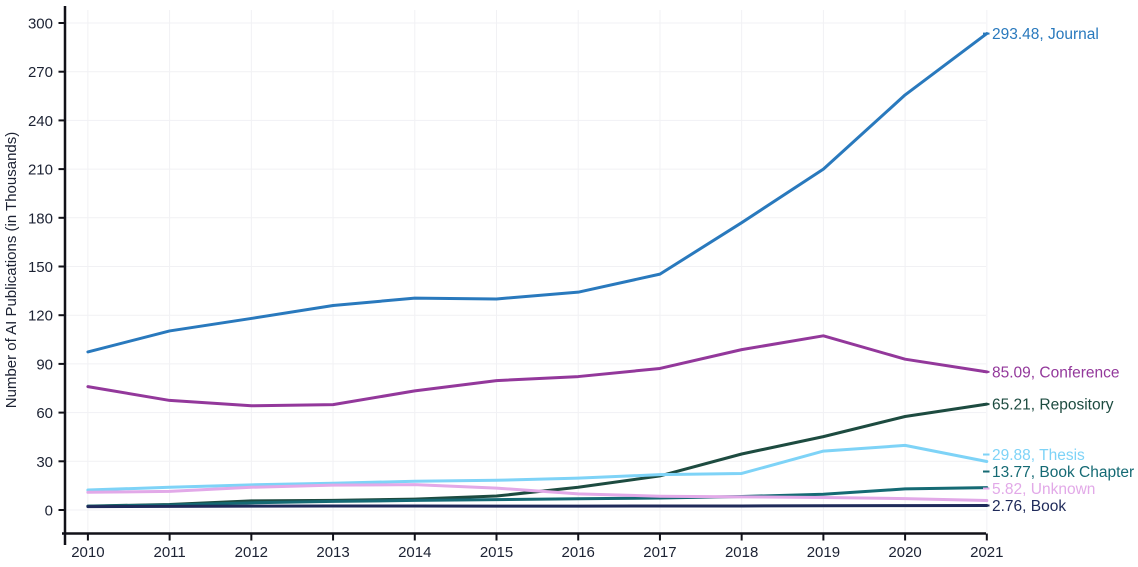 The image size is (1138, 567). What do you see at coordinates (332, 552) in the screenshot?
I see `x-tick-label: 2013` at bounding box center [332, 552].